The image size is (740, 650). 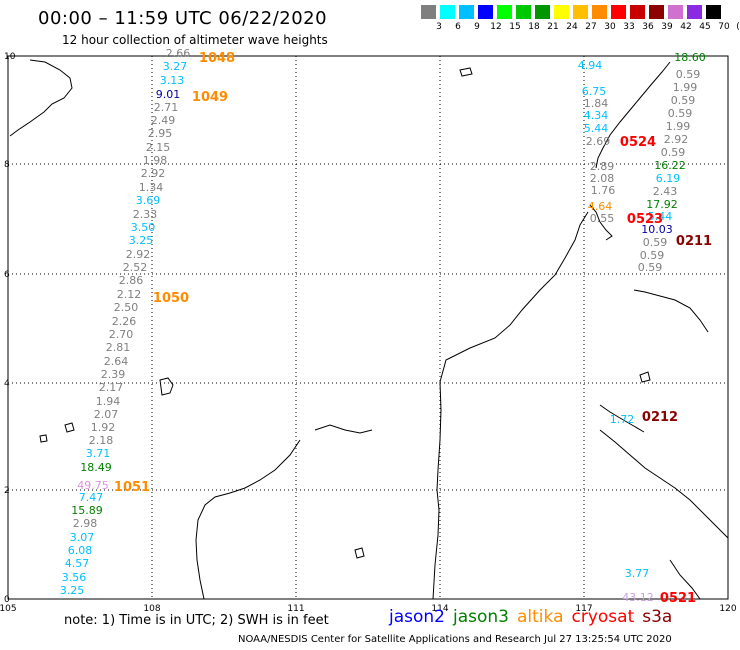 I want to click on legend-label: 39, so click(x=667, y=27).